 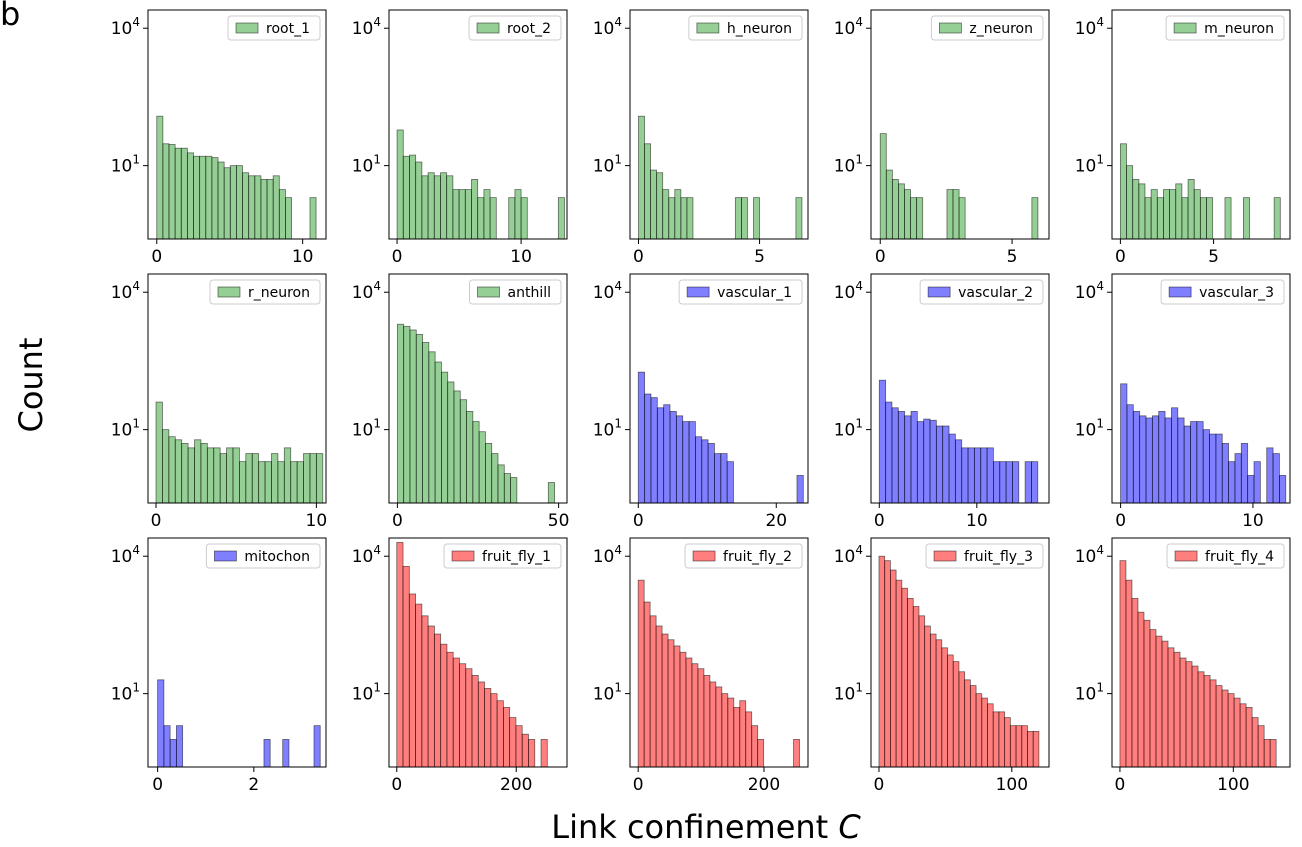 I want to click on y-axis-title: Count, so click(x=31, y=384).